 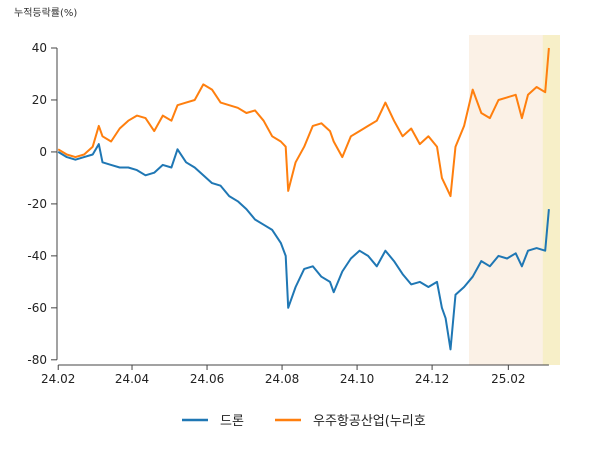 What do you see at coordinates (207, 379) in the screenshot?
I see `x-tick-label: 24.06` at bounding box center [207, 379].